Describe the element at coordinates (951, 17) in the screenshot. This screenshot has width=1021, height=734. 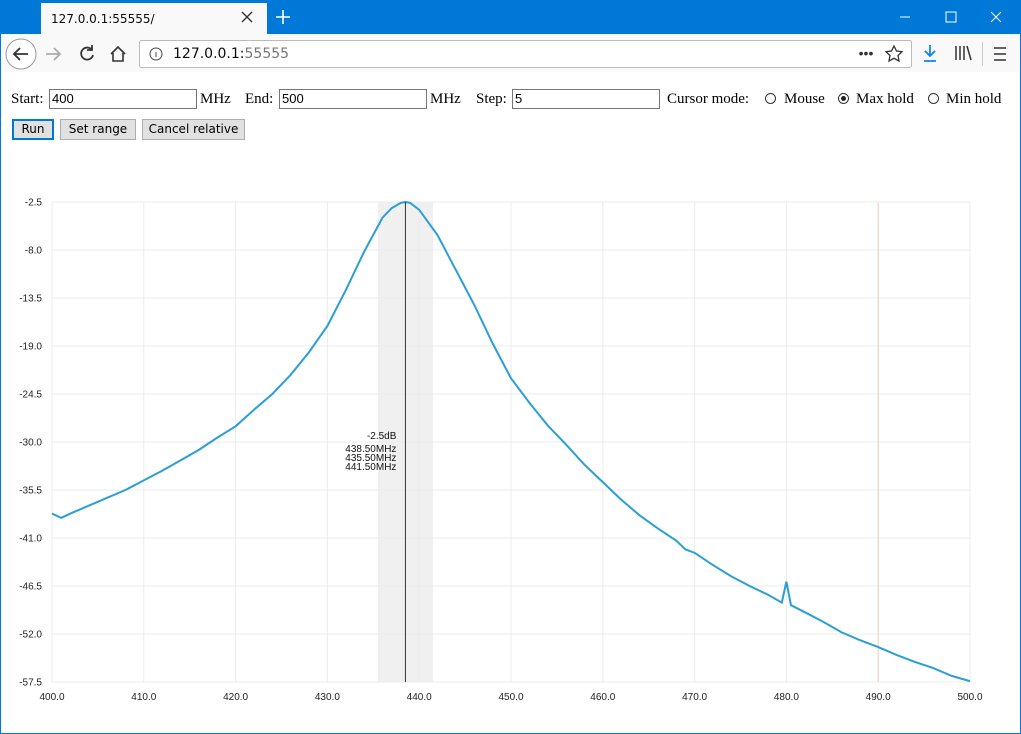
I see `maximize` at that location.